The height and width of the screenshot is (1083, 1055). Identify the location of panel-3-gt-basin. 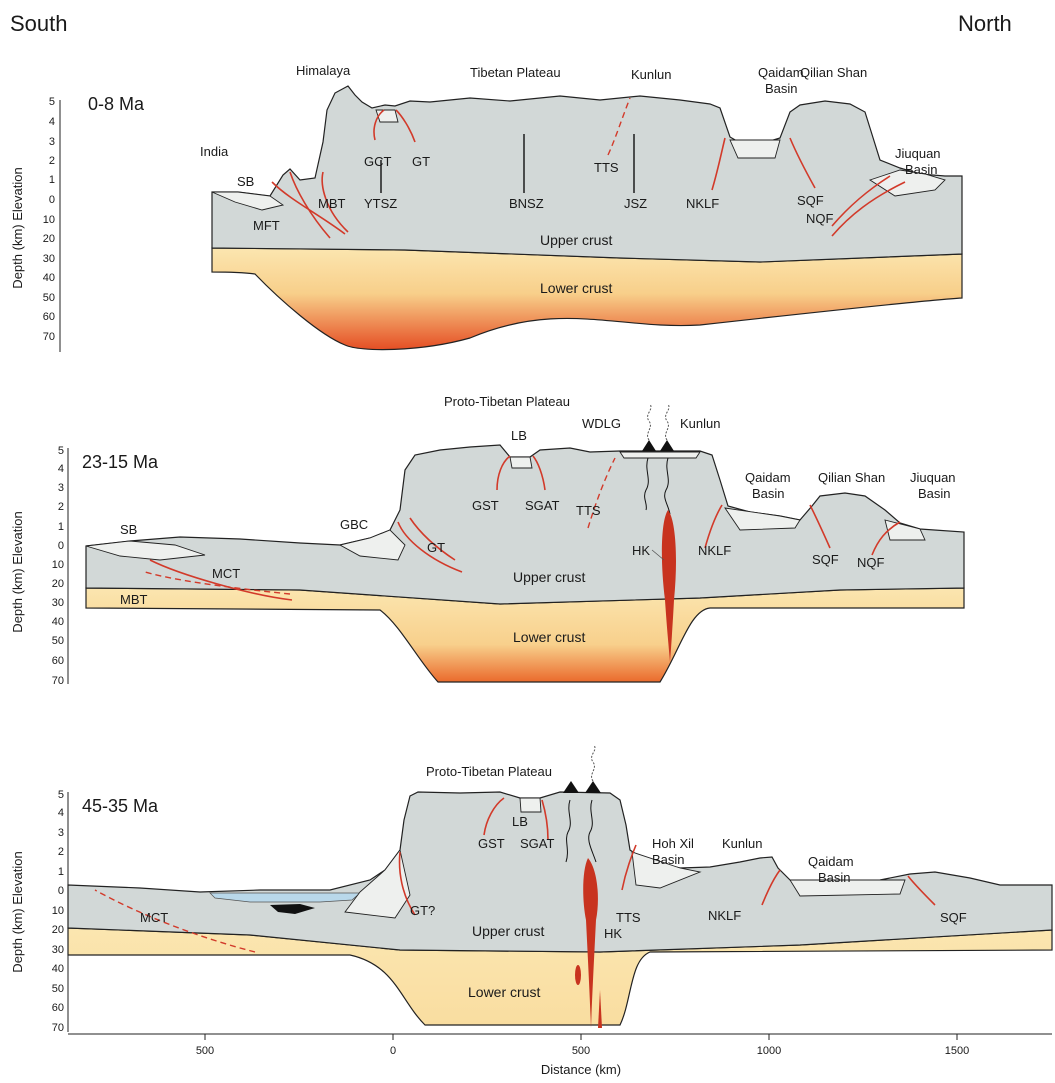
(377, 883).